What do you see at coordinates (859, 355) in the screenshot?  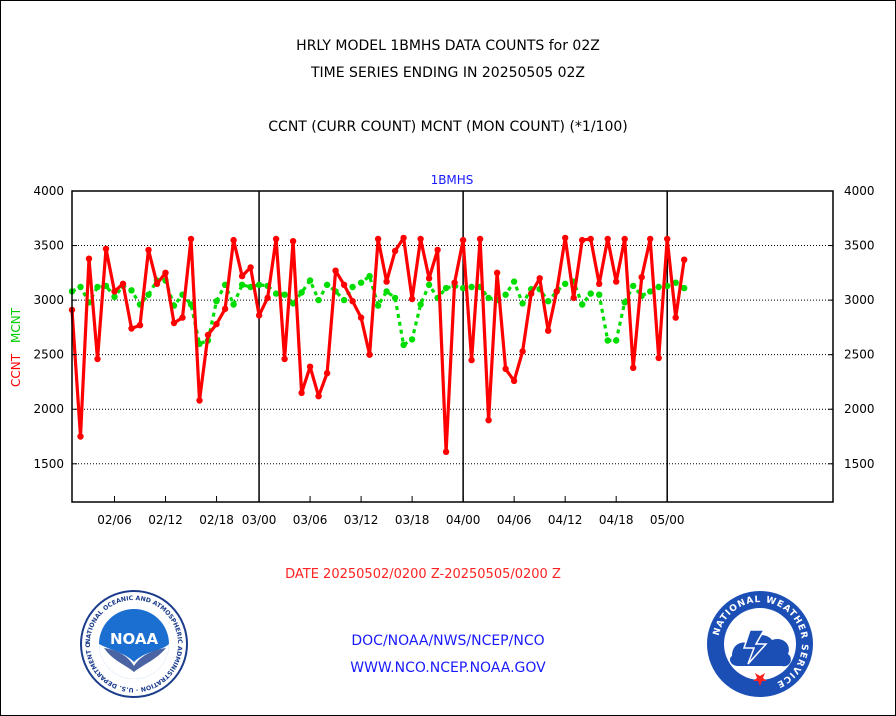 I see `y-tick-label-right: 2500` at bounding box center [859, 355].